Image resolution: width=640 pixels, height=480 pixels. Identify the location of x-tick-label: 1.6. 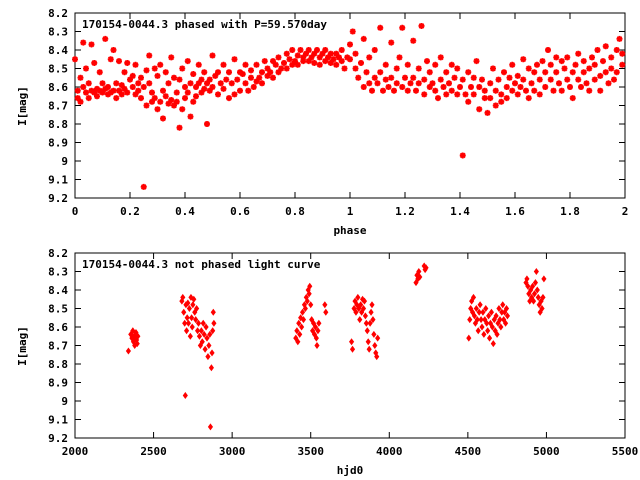
(515, 211).